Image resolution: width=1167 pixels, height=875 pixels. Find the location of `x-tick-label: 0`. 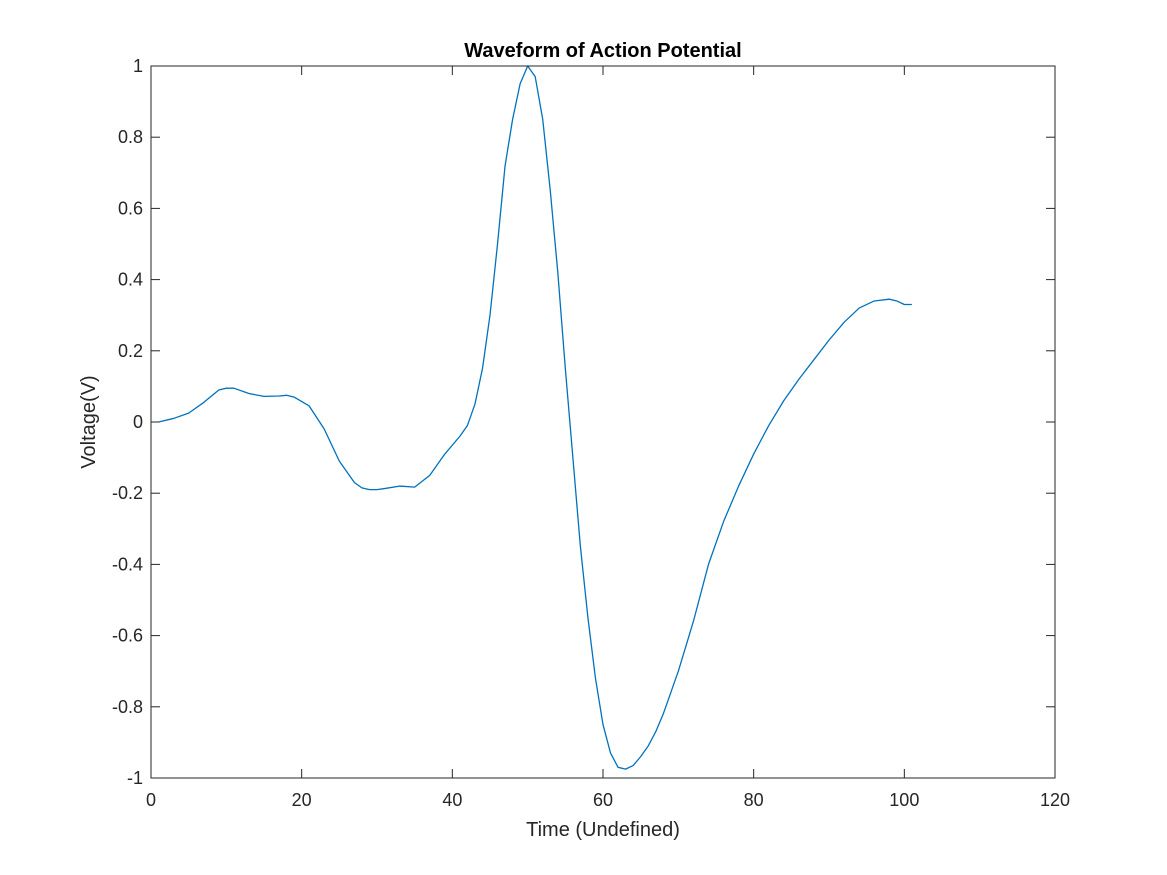

x-tick-label: 0 is located at coordinates (151, 800).